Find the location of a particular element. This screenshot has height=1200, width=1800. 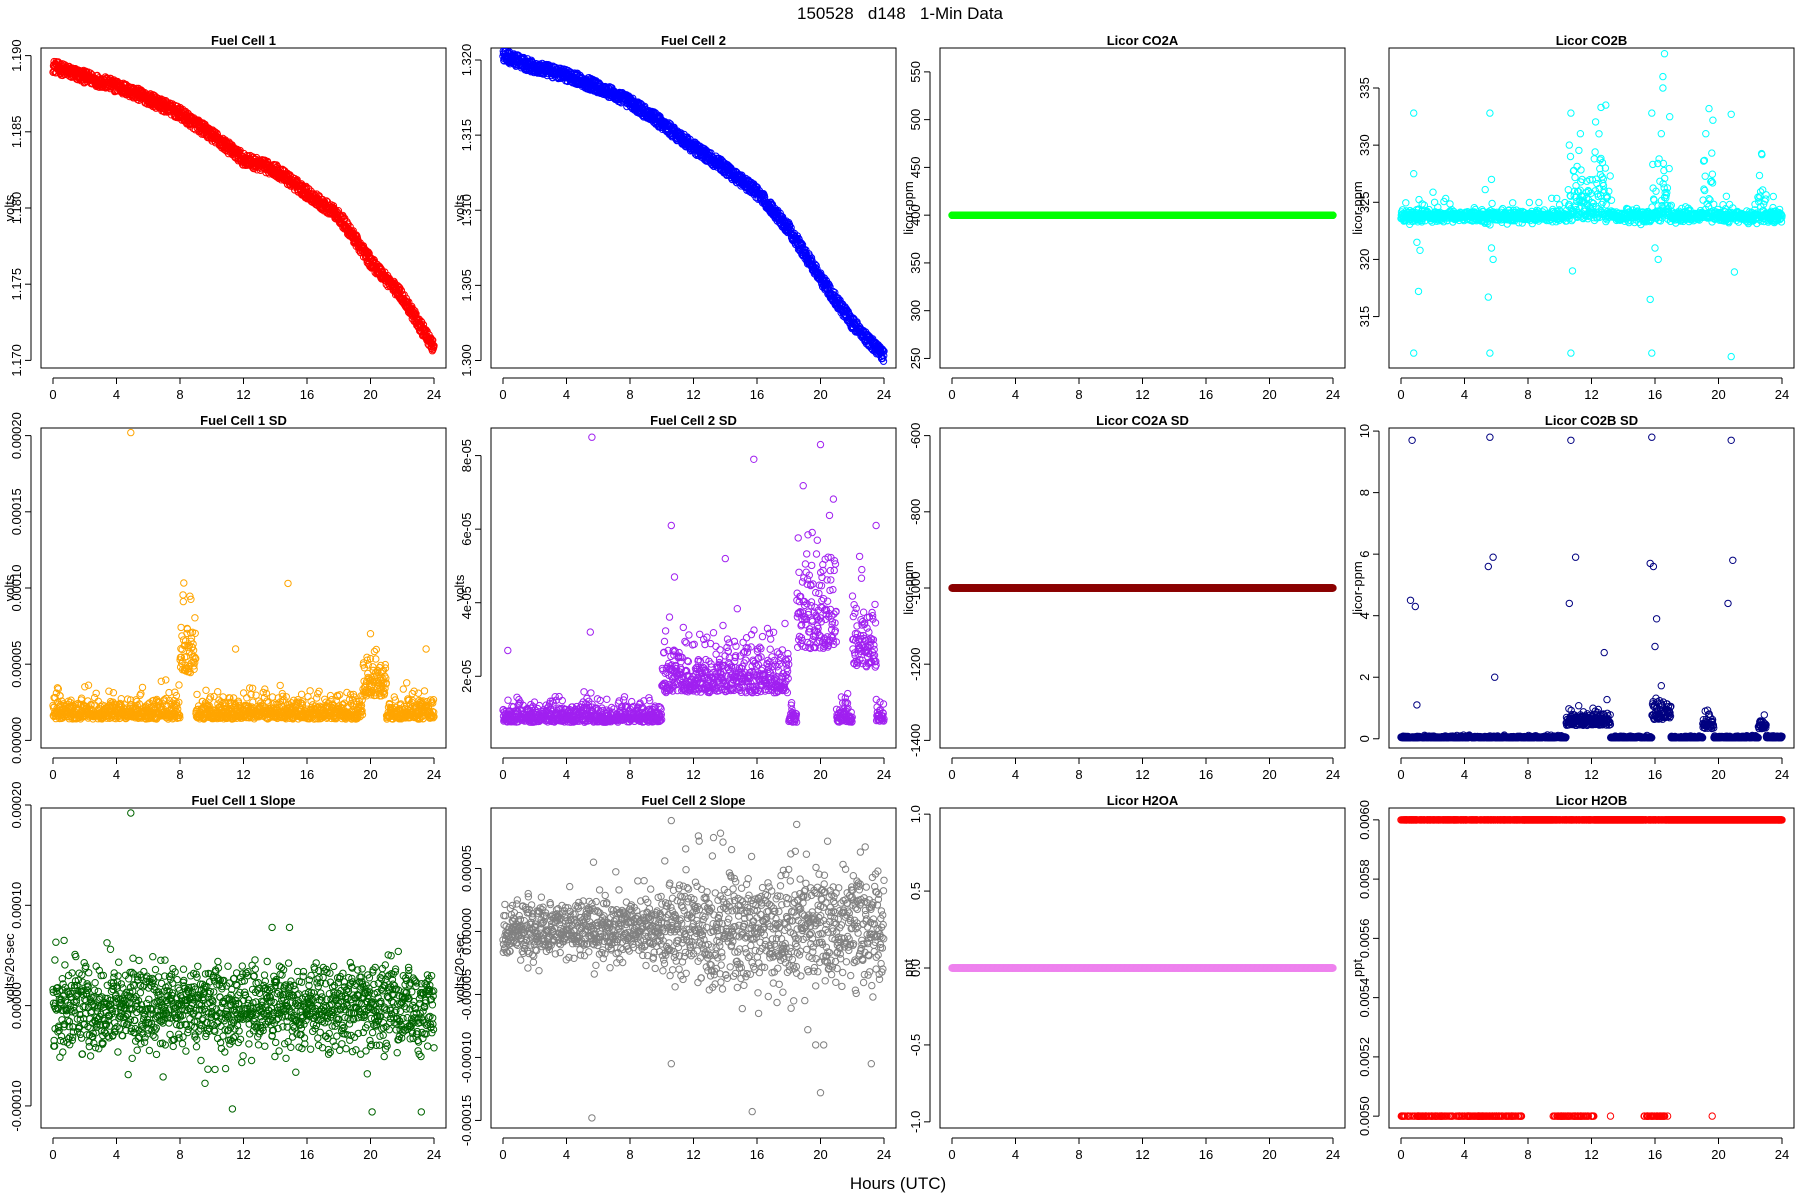

y-tick-label: 300 is located at coordinates (915, 311).